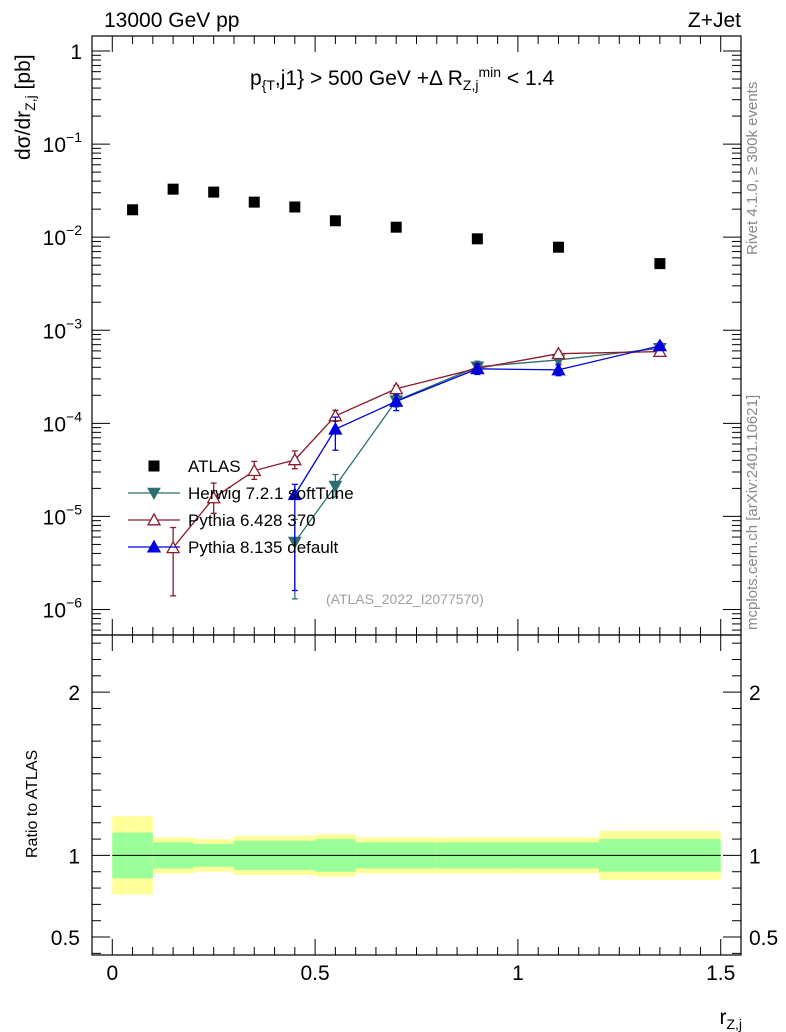 The height and width of the screenshot is (1032, 786). What do you see at coordinates (74, 323) in the screenshot?
I see `y-tick-exponent: −3` at bounding box center [74, 323].